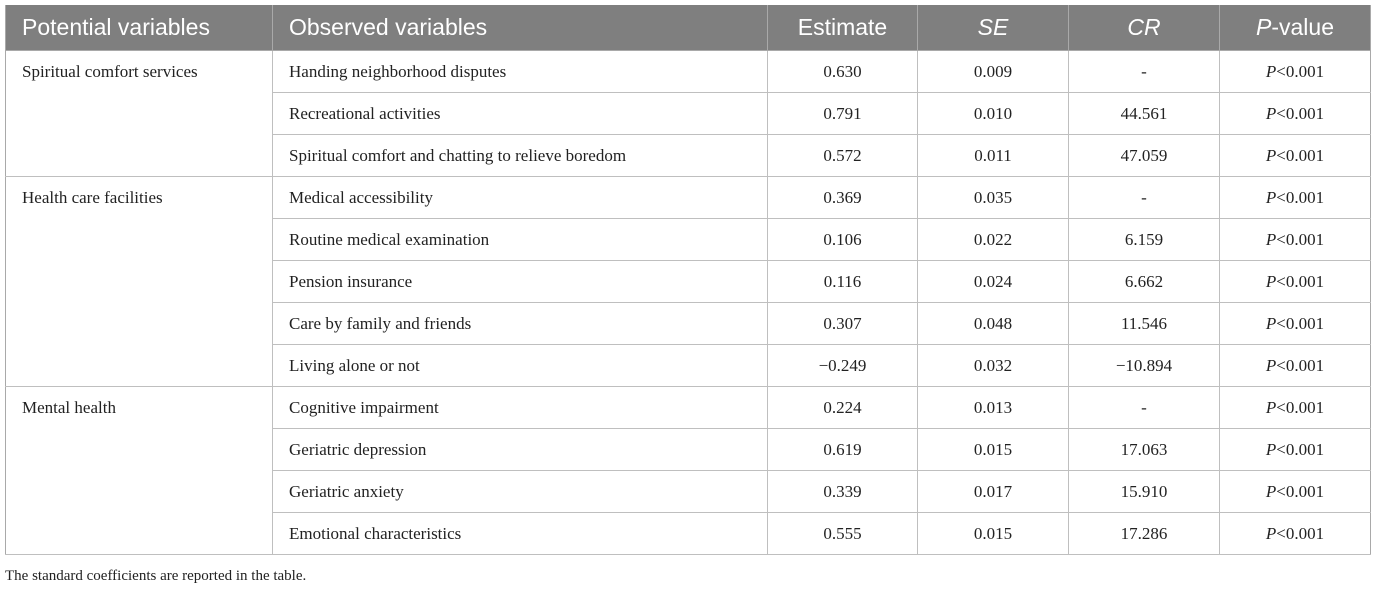 This screenshot has width=1375, height=590. What do you see at coordinates (520, 281) in the screenshot?
I see `observed-variable-cell: Pension insurance` at bounding box center [520, 281].